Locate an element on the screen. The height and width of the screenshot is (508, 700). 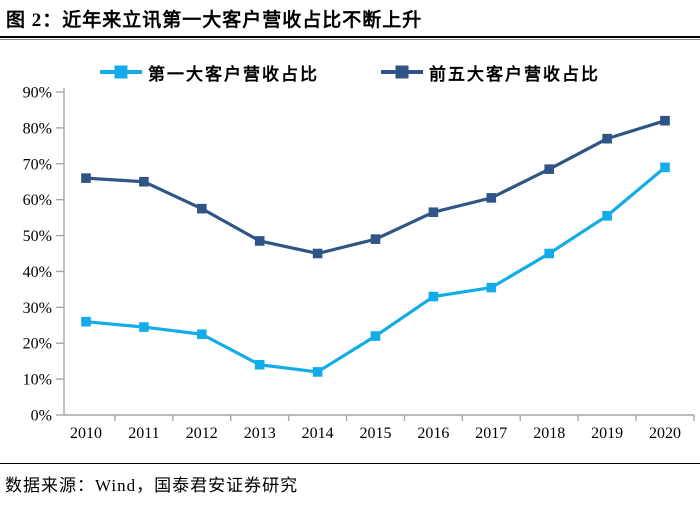
data-source-text: 数据来源：Wind，国泰君安证券研究 is located at coordinates (152, 485).